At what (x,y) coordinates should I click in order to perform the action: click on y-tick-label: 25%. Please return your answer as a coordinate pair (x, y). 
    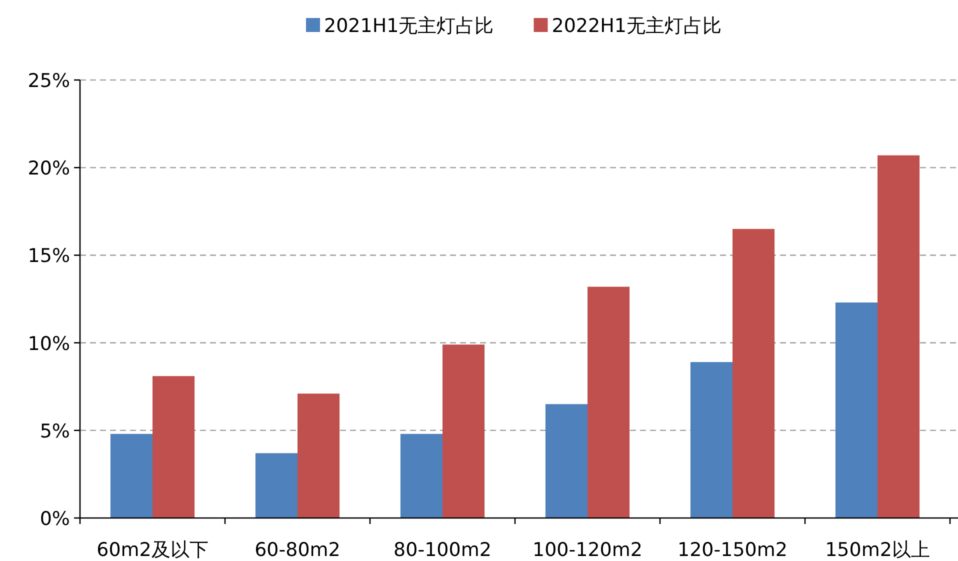
    Looking at the image, I should click on (49, 81).